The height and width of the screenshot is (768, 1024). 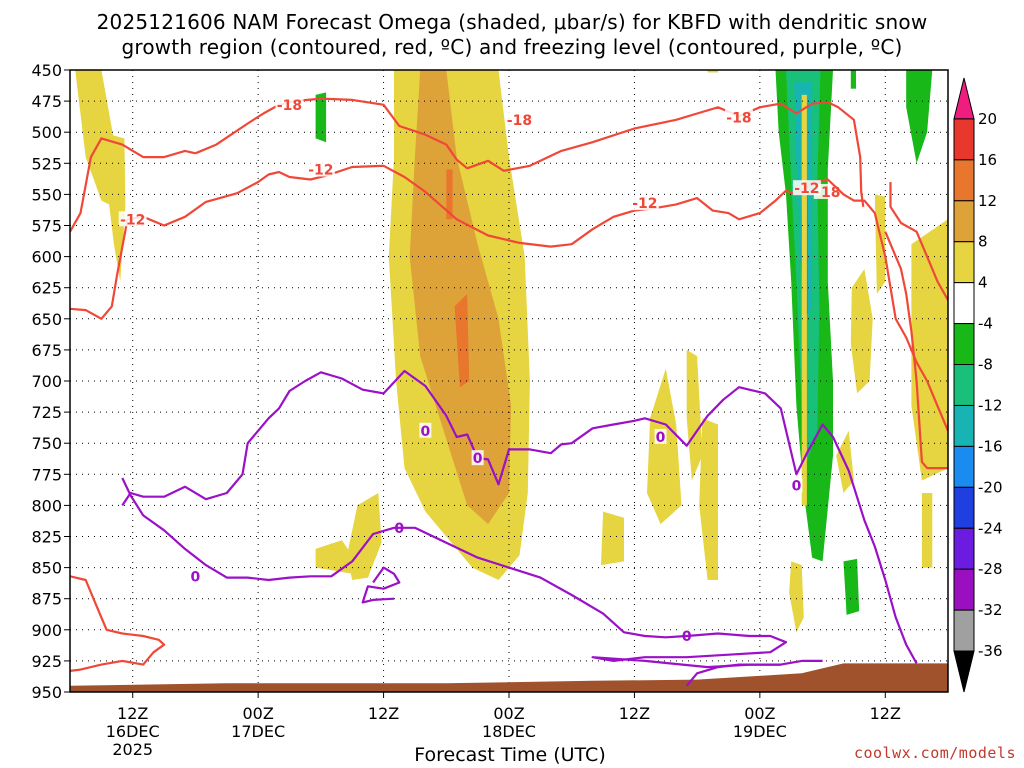 I want to click on y-tick-label-925: 925, so click(x=46, y=661).